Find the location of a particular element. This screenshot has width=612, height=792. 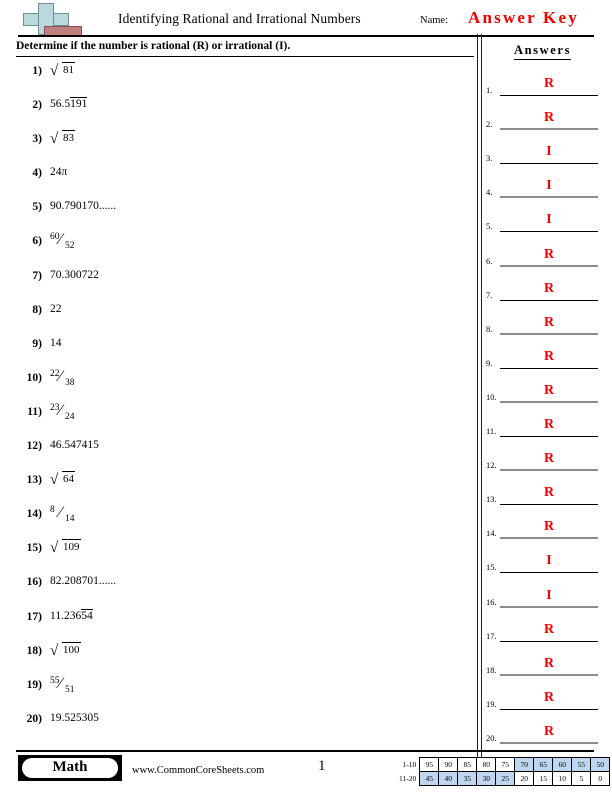

number-value: 46.547415 is located at coordinates (74, 445).